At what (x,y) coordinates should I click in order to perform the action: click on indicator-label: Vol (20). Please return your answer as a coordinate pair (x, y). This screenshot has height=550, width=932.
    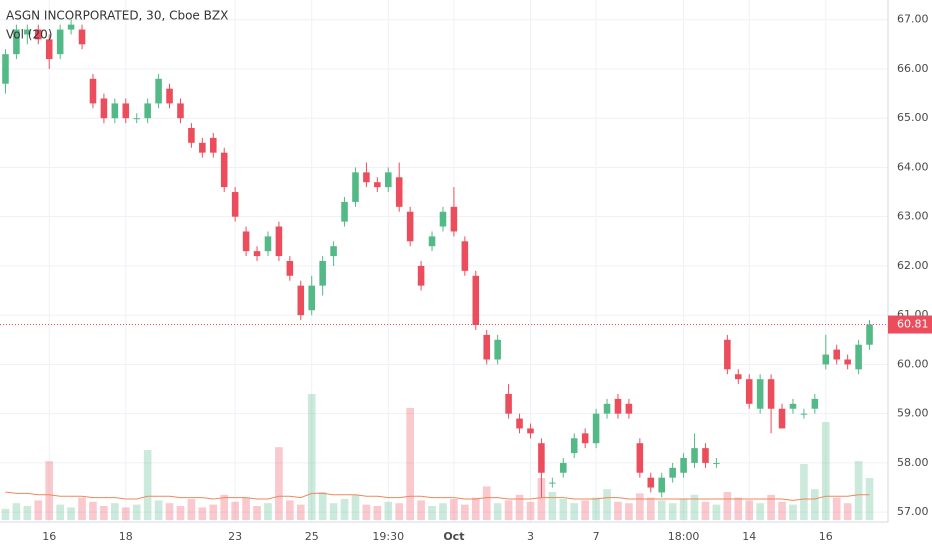
    Looking at the image, I should click on (29, 35).